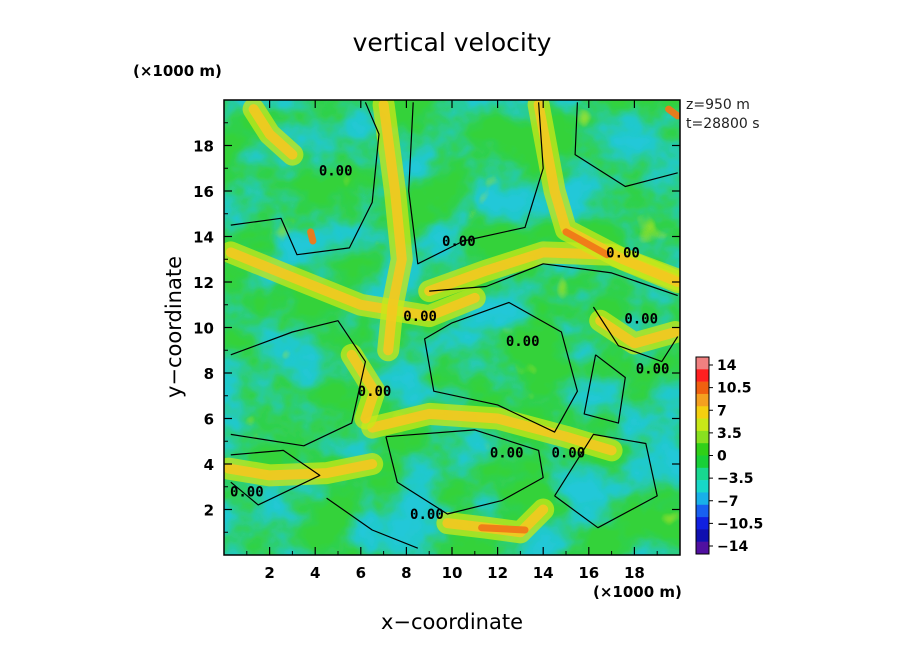 The width and height of the screenshot is (904, 654). Describe the element at coordinates (203, 192) in the screenshot. I see `y-tick-label: 16` at that location.